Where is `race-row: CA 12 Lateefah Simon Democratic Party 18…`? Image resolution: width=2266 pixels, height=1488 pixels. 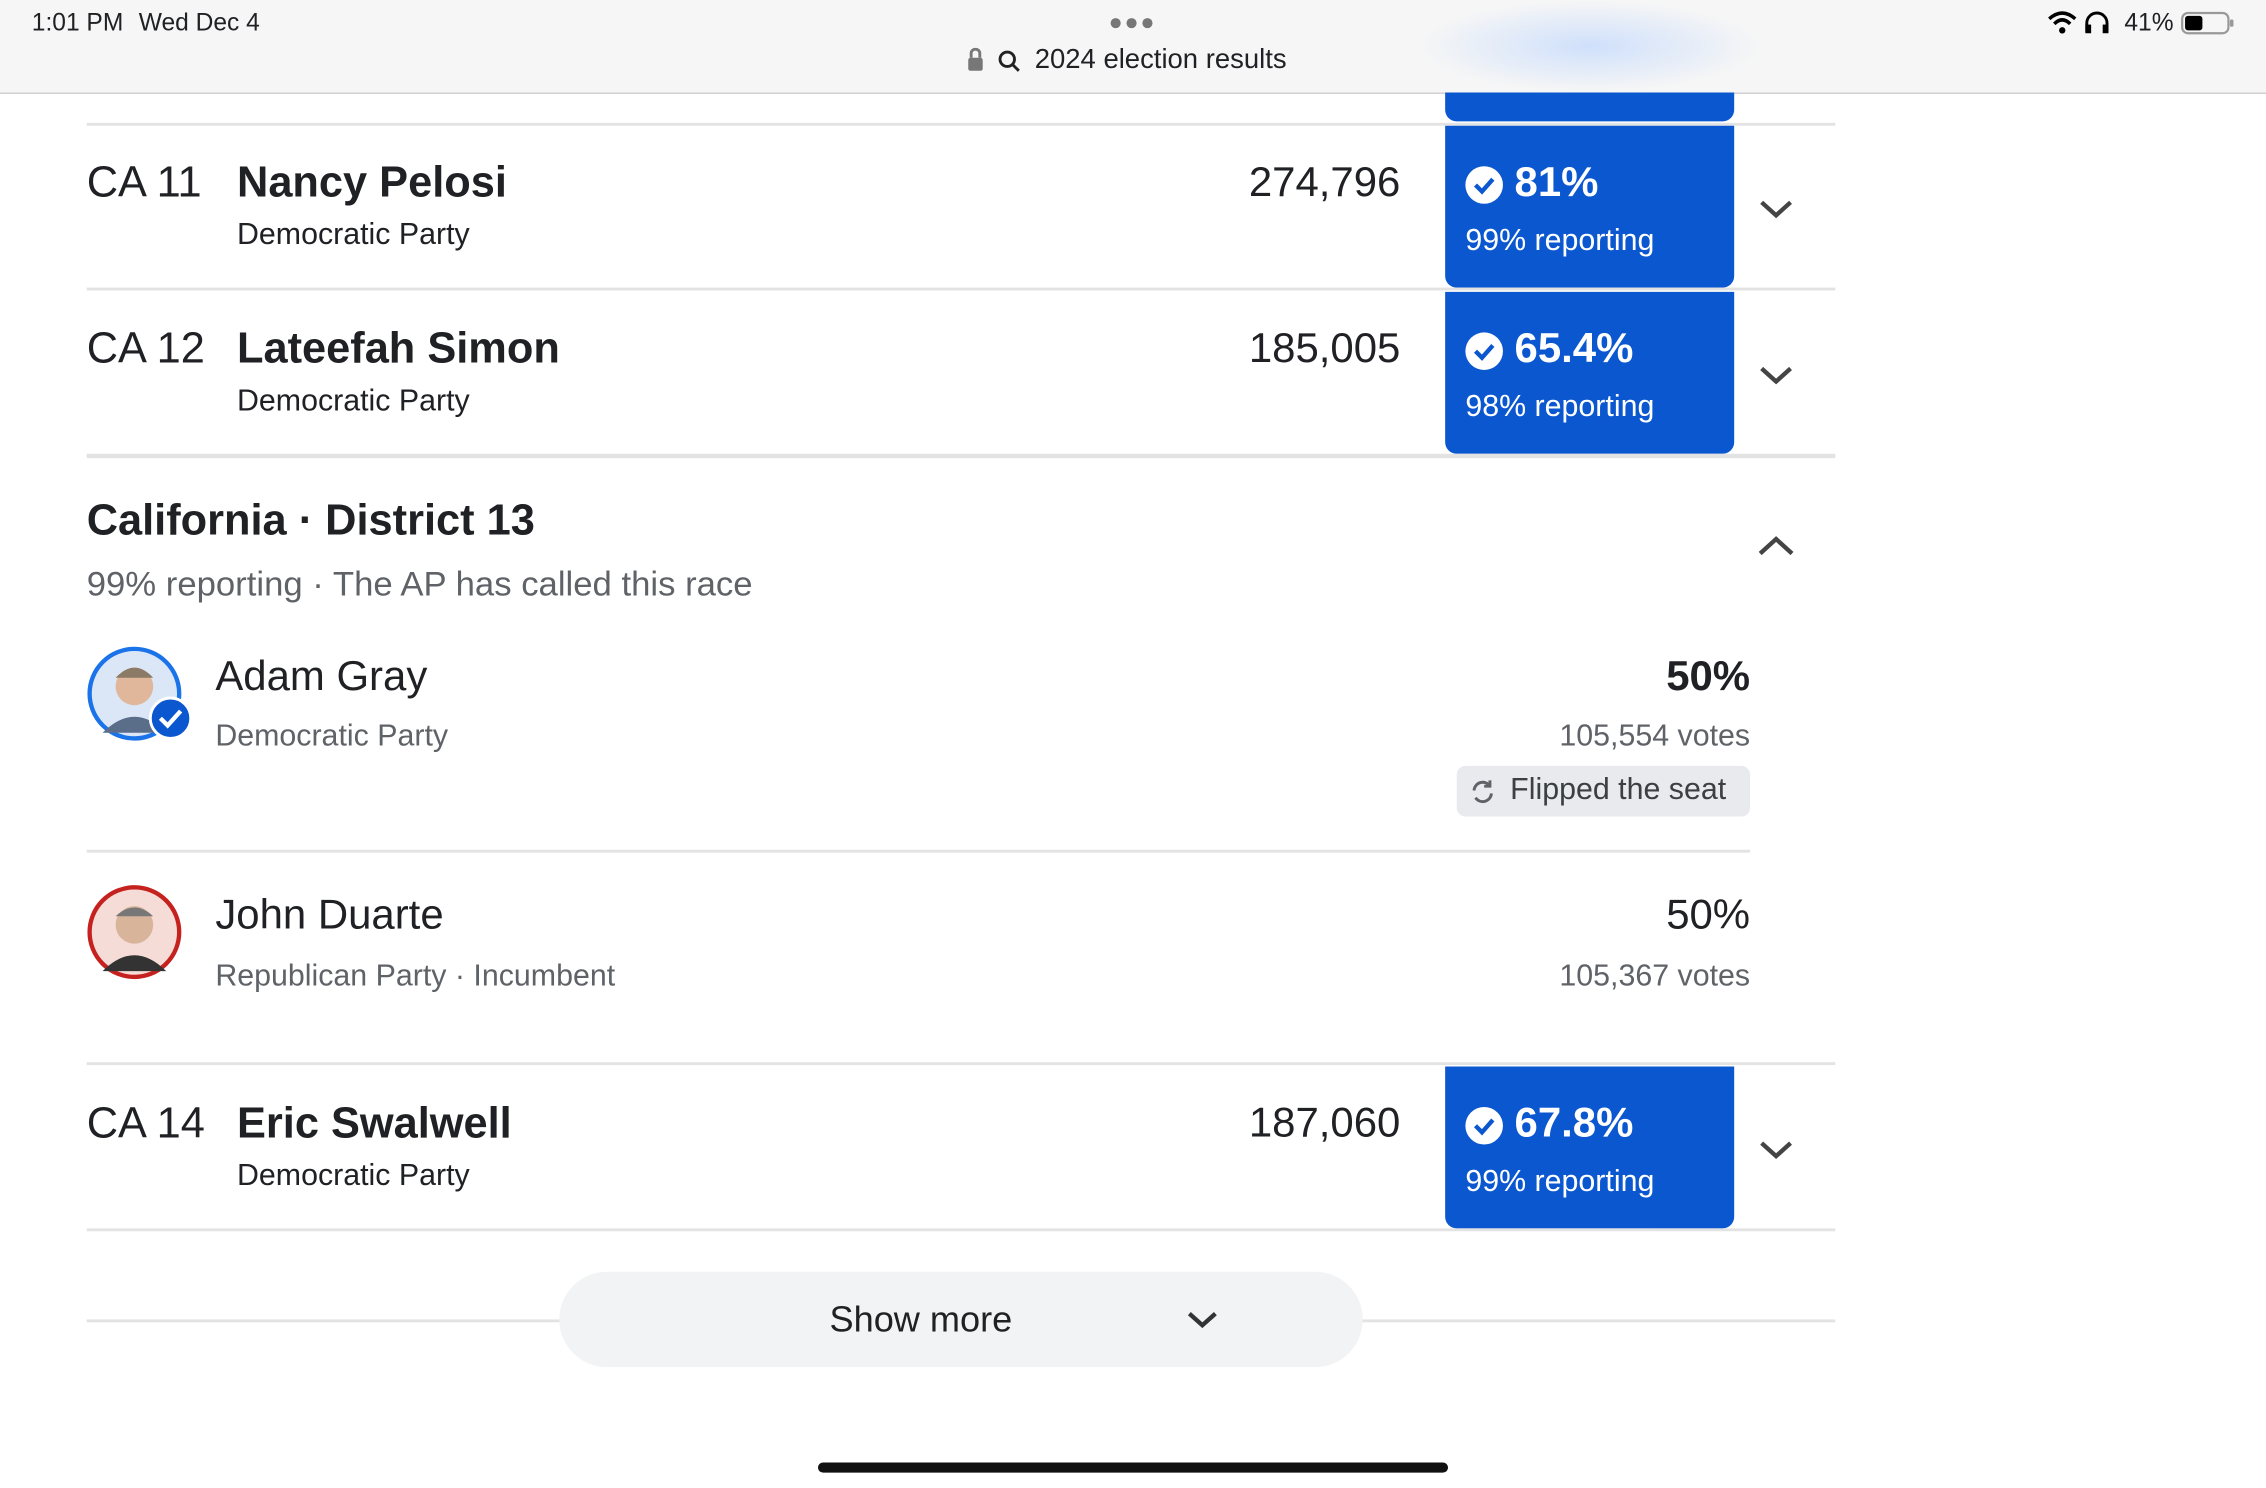
race-row: CA 12 Lateefah Simon Democratic Party 18… is located at coordinates (1133, 373).